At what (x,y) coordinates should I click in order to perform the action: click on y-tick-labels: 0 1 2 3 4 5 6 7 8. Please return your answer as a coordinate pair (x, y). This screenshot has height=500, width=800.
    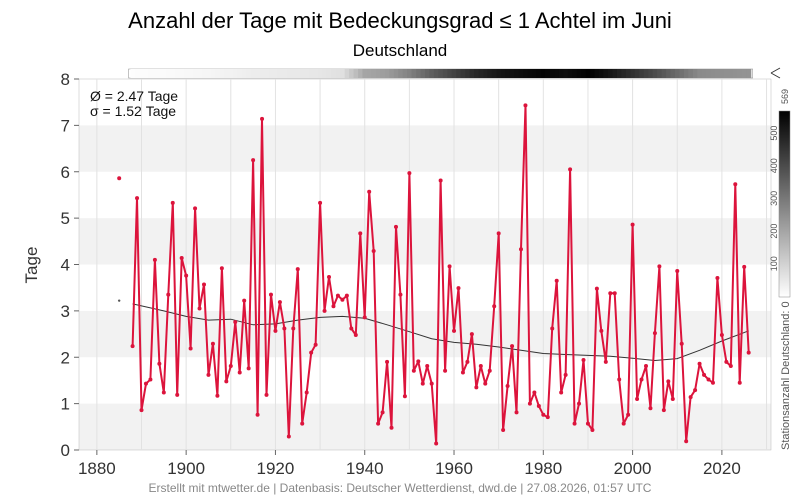
    Looking at the image, I should click on (70, 265).